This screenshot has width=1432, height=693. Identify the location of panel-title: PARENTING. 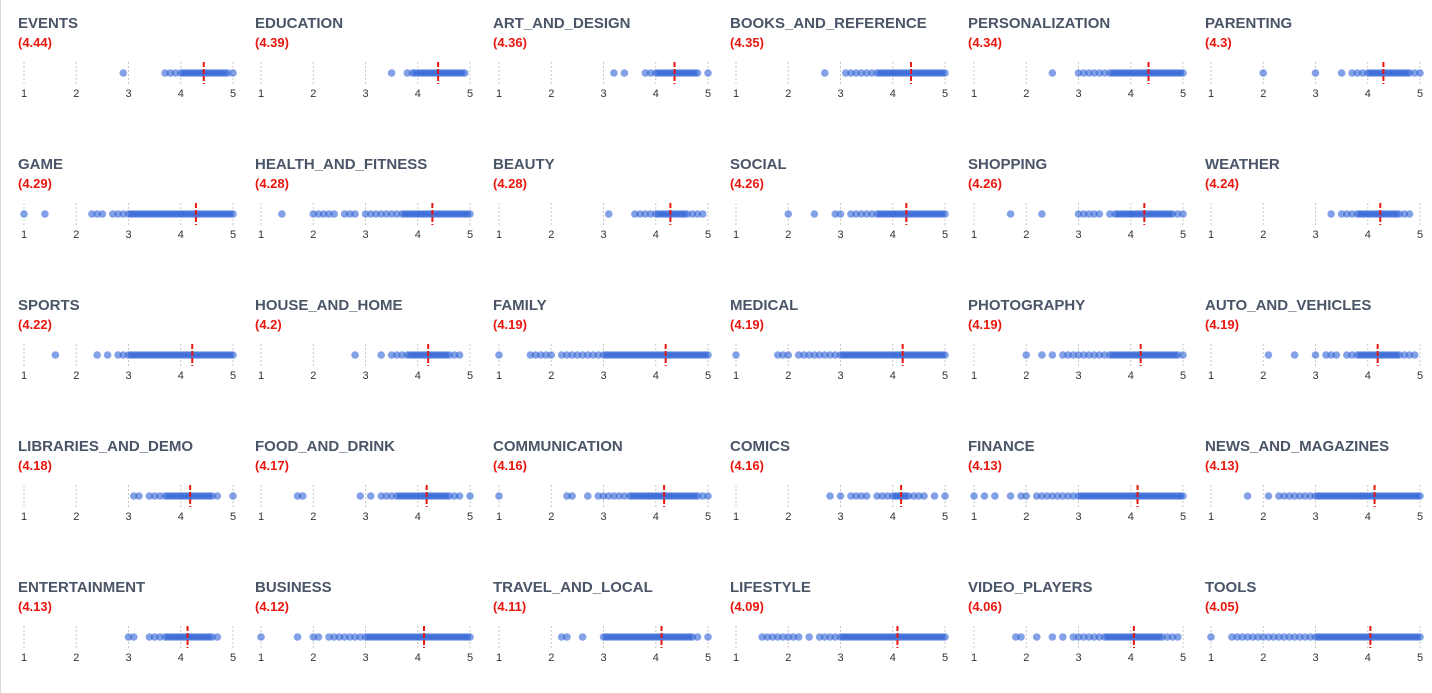
(1248, 23).